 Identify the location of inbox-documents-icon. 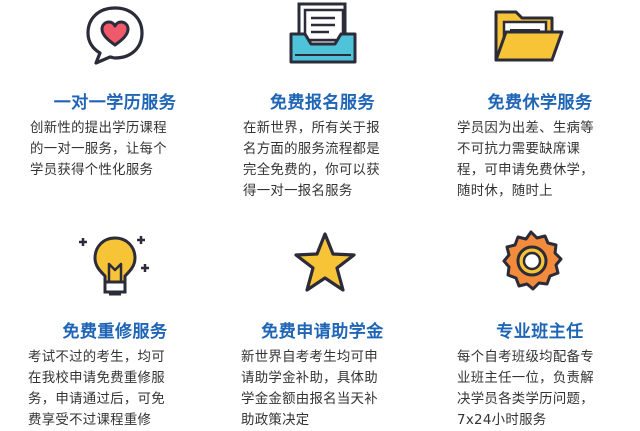
(323, 33).